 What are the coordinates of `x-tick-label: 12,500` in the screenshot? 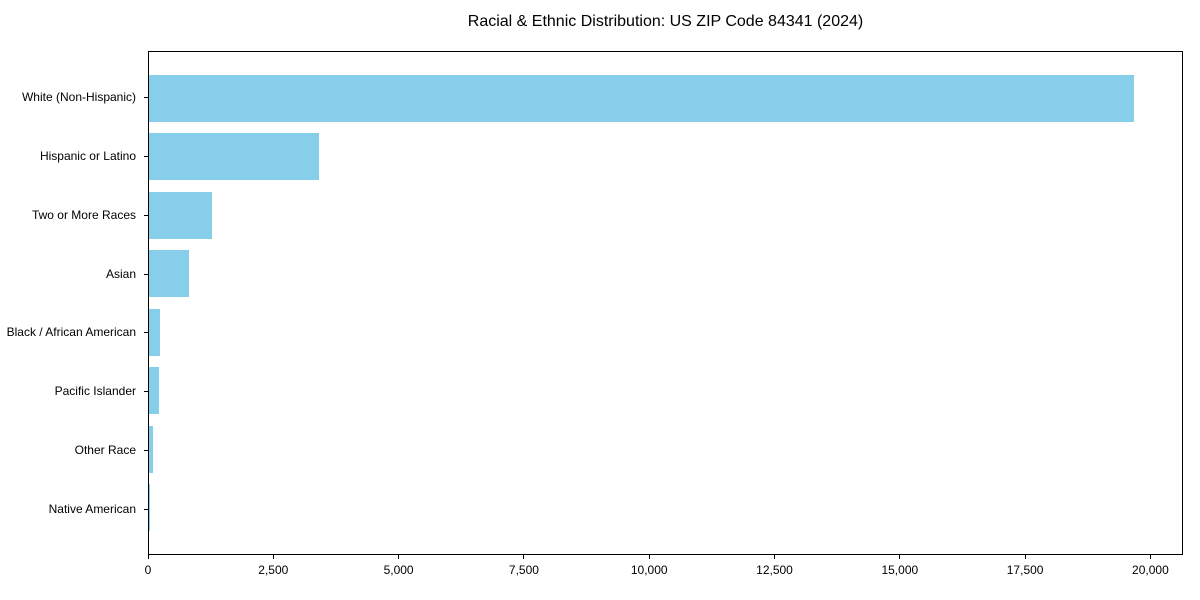 It's located at (774, 570).